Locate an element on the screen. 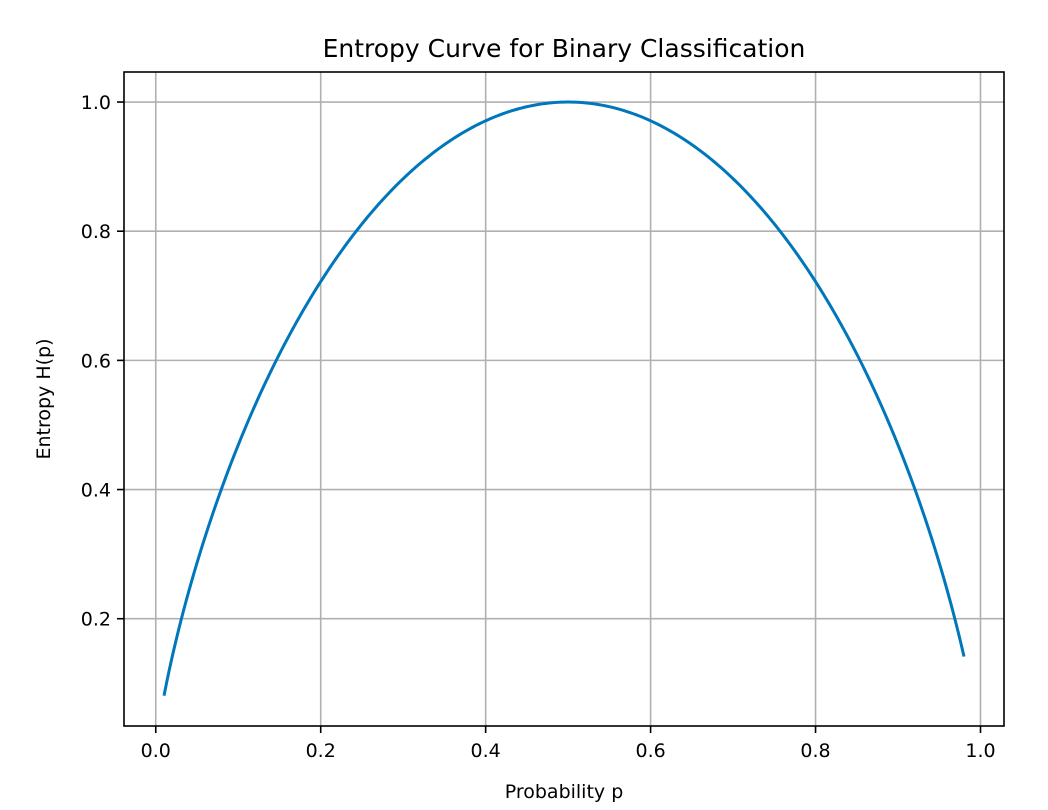 The width and height of the screenshot is (1048, 810). x-axis-label: Probability p is located at coordinates (564, 792).